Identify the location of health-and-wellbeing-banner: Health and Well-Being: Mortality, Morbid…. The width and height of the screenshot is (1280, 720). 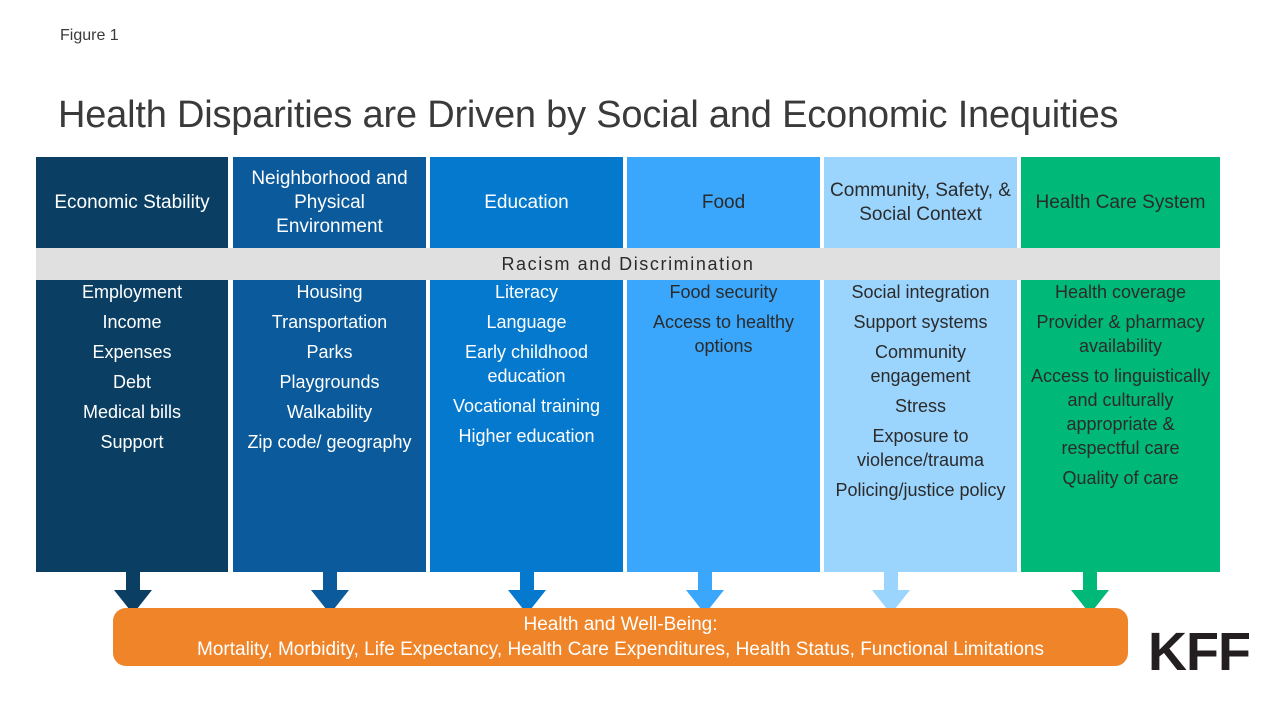
(620, 637).